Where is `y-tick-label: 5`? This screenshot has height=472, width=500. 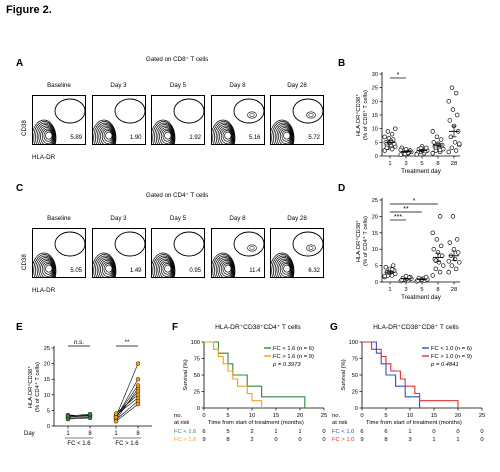 y-tick-label: 5 is located at coordinates (376, 143).